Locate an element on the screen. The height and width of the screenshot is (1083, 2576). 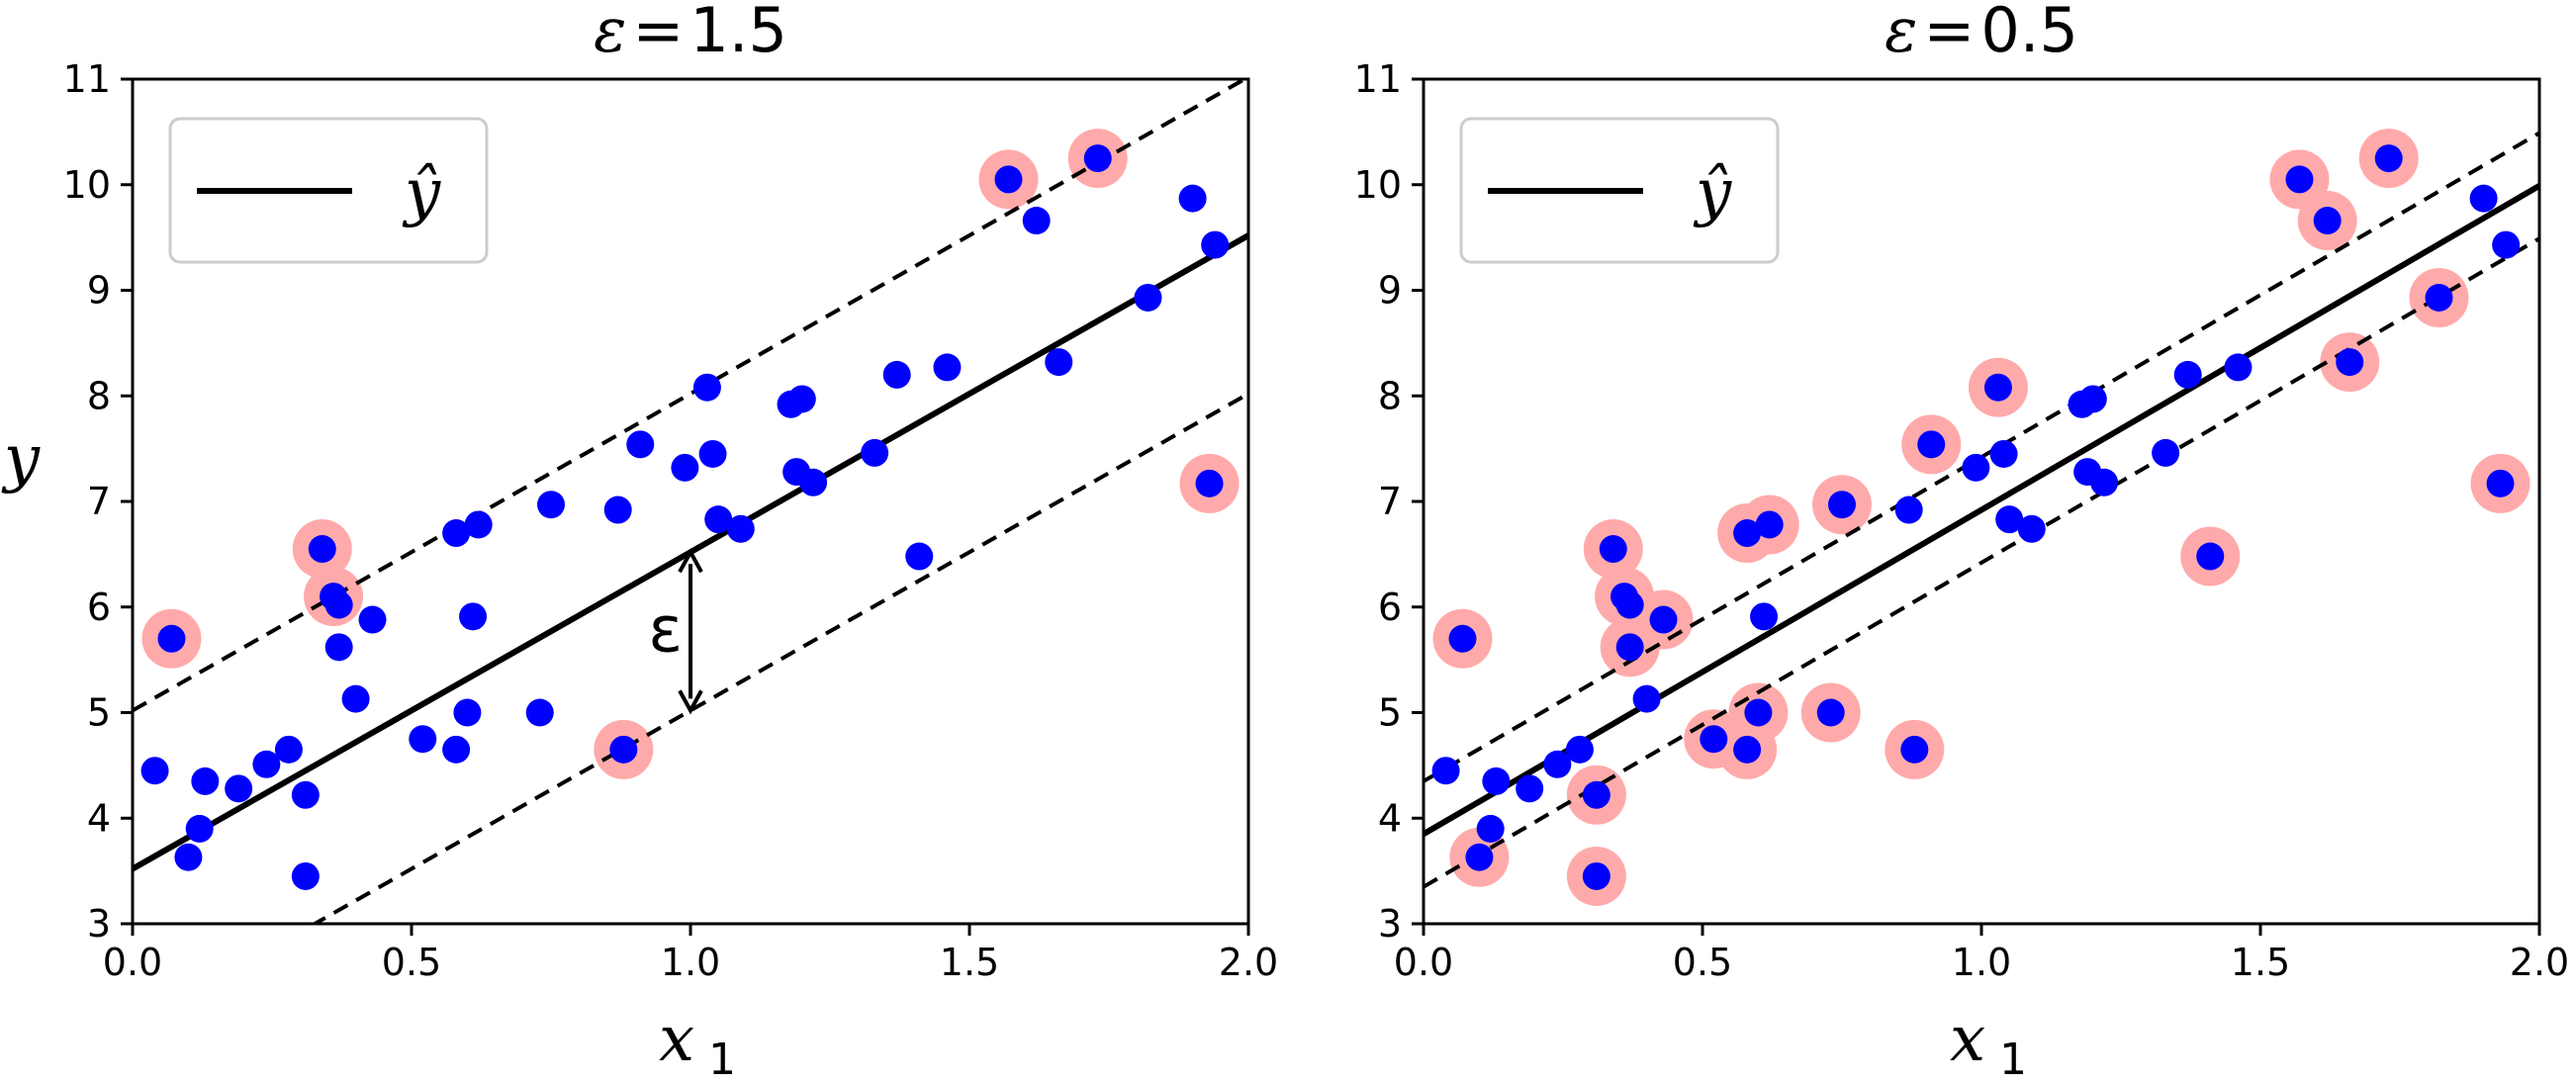
epsilon-arrow-head-bottom is located at coordinates (690, 702).